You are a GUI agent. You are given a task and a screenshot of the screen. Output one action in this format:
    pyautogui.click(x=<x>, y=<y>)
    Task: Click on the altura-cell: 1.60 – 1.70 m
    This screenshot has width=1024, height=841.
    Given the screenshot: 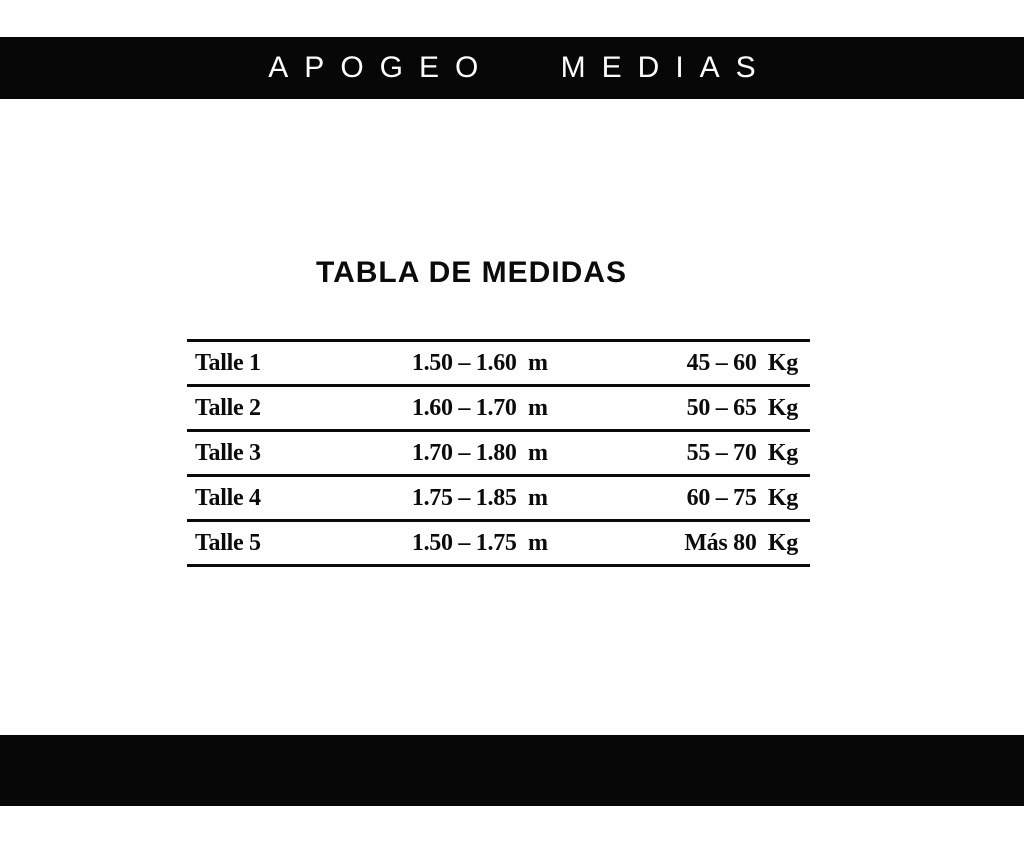 What is the action you would take?
    pyautogui.click(x=479, y=407)
    